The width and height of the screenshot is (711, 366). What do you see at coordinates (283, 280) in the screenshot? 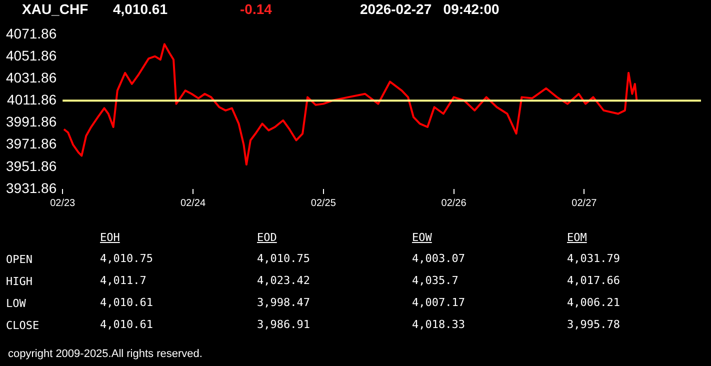
I see `text: 4,023.42` at bounding box center [283, 280].